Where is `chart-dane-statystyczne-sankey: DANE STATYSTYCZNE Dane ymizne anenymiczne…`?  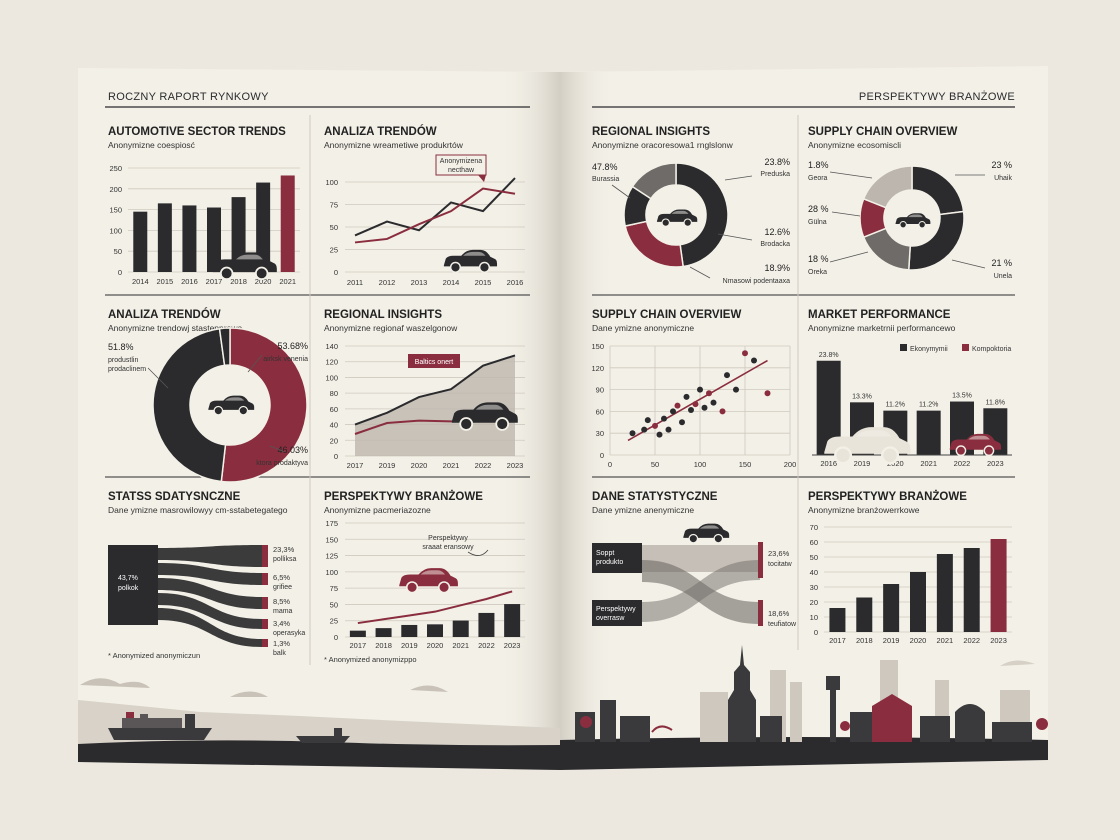
chart-dane-statystyczne-sankey: DANE STATYSTYCZNE Dane ymizne anenymiczne… is located at coordinates (694, 559).